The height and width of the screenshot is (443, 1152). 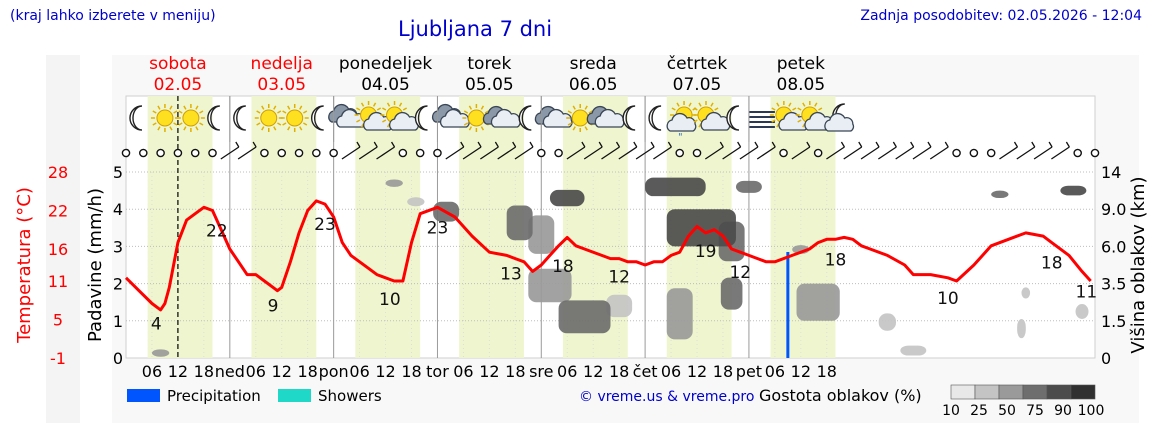 I want to click on wind-row, so click(x=610, y=150).